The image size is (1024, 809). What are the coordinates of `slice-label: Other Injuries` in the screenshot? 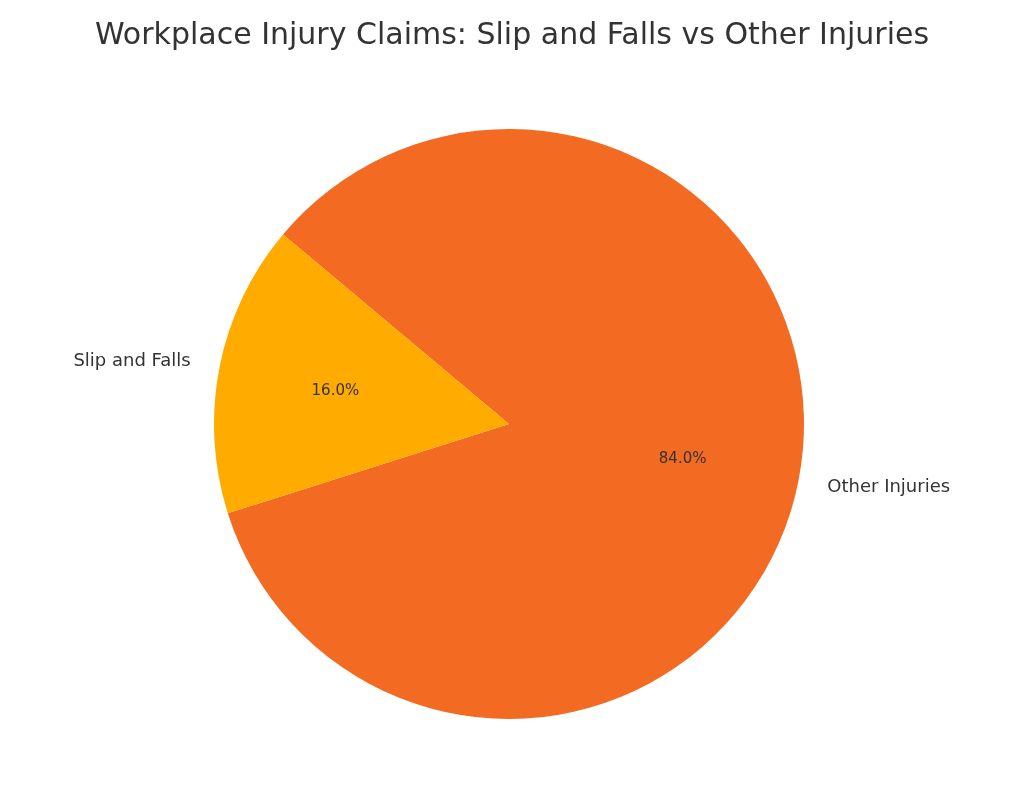 It's located at (889, 486).